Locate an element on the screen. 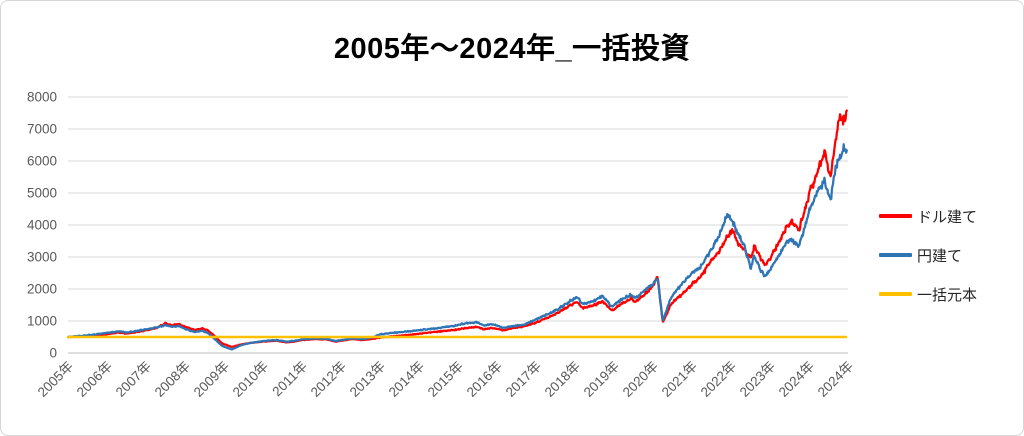  y-axis-label: 0 is located at coordinates (53, 353).